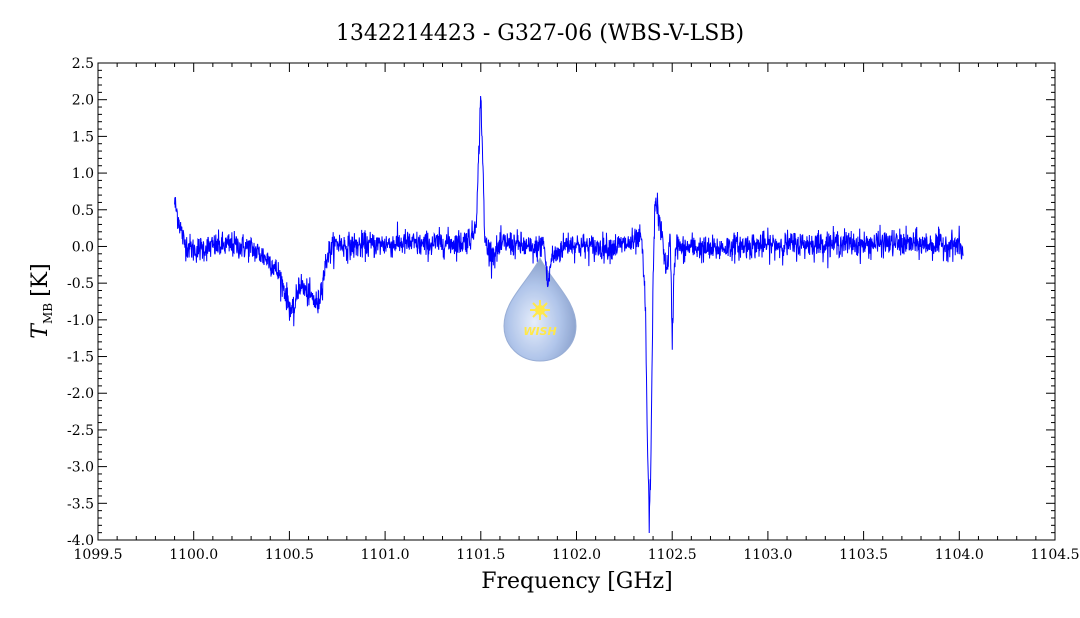 Image resolution: width=1080 pixels, height=618 pixels. I want to click on y-tick-label: 0.5, so click(83, 211).